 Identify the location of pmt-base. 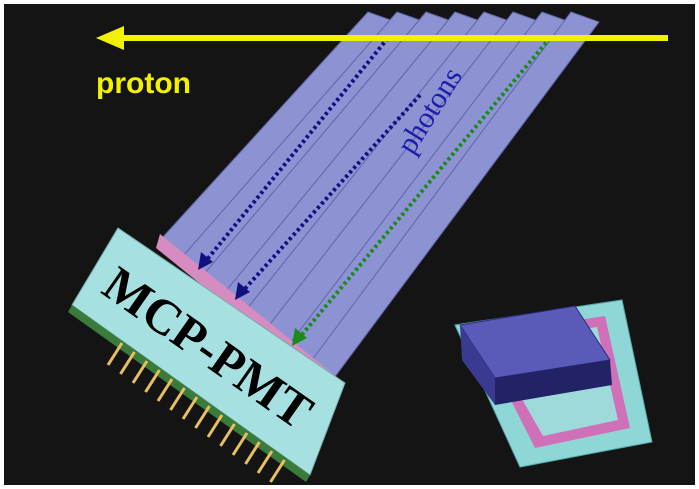
(189, 393).